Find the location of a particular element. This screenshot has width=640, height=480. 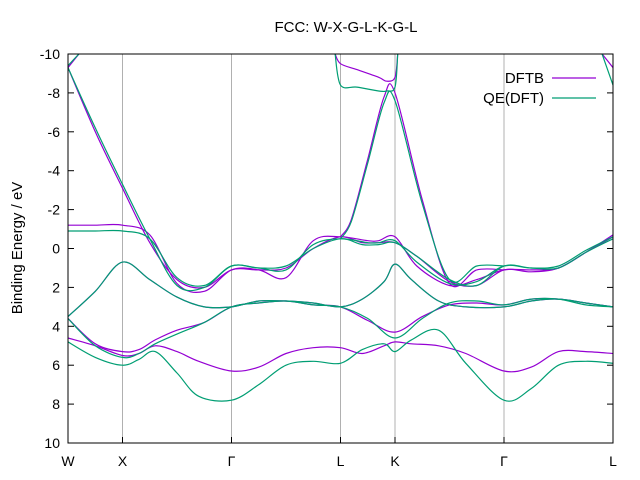

legend: DFTB QE(DFT) is located at coordinates (539, 88).